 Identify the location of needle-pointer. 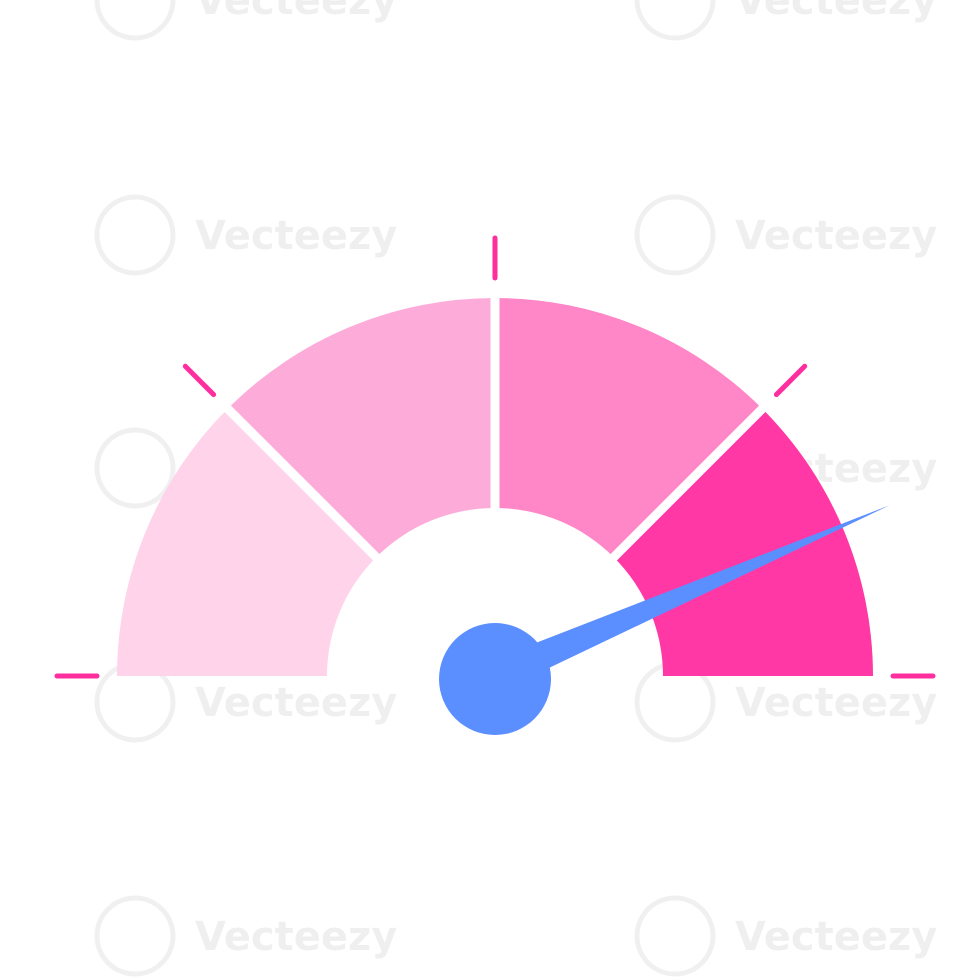
(689, 598).